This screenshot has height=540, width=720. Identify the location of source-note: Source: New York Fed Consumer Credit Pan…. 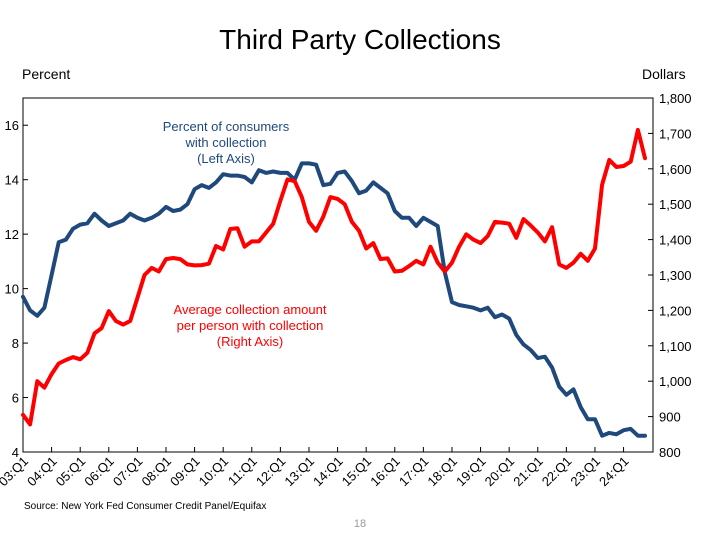
(145, 506).